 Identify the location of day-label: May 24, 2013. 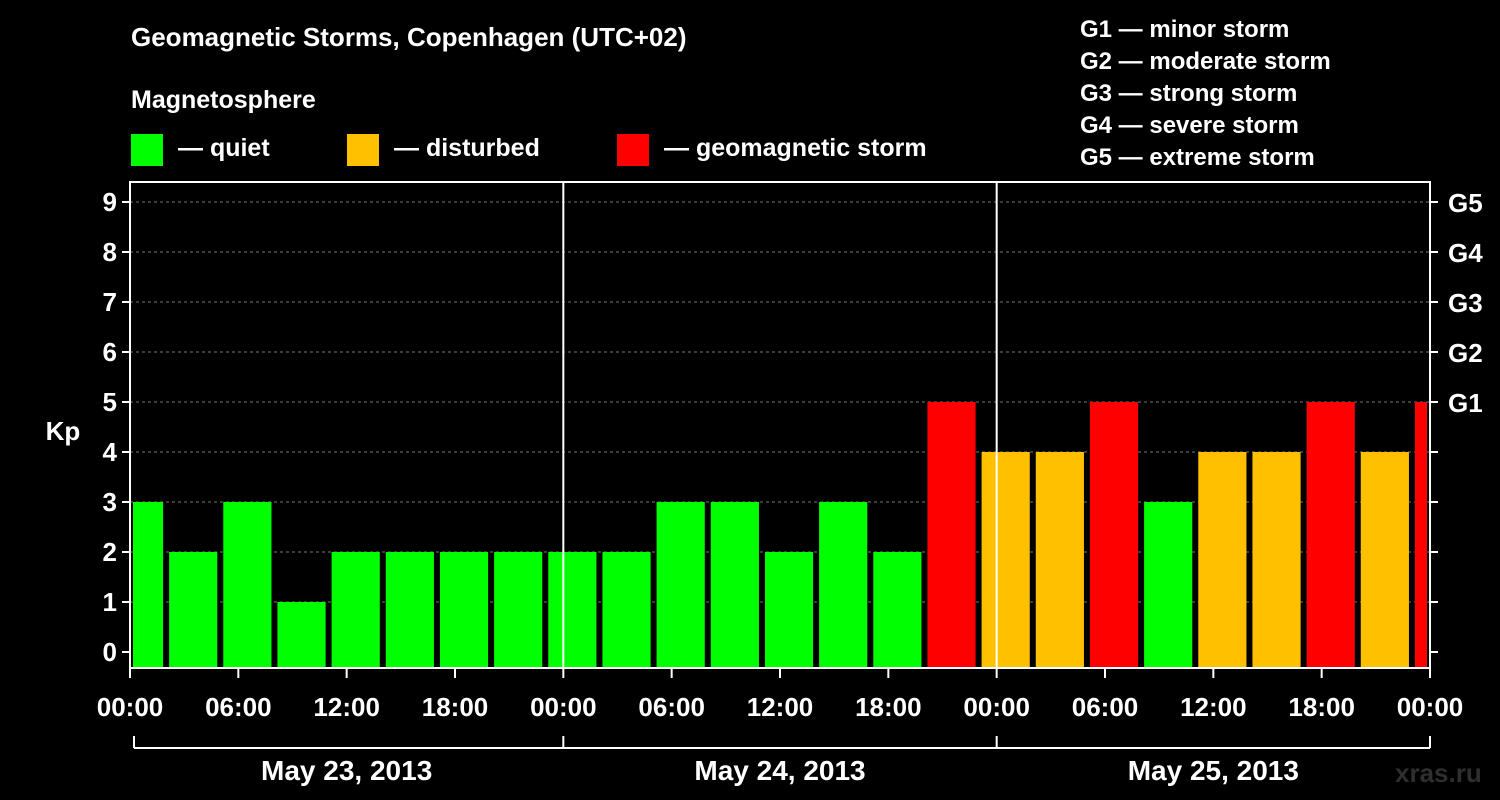
(779, 770).